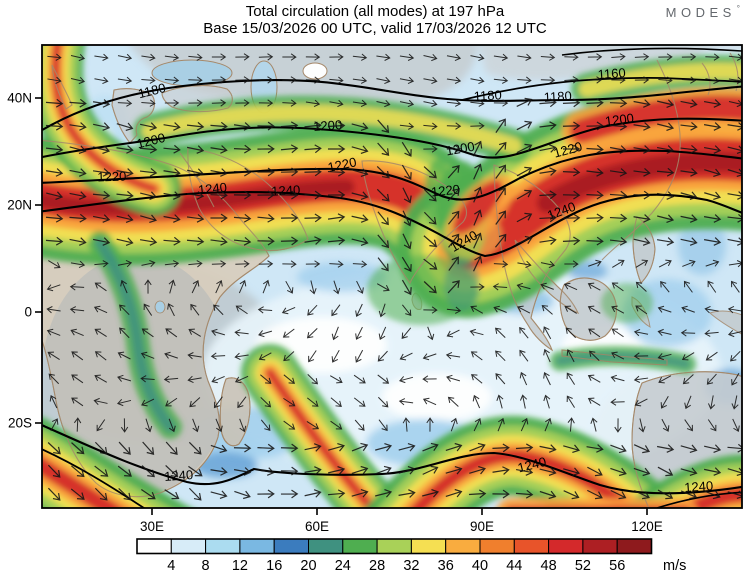  I want to click on colorbar-tick-label: 28, so click(377, 566).